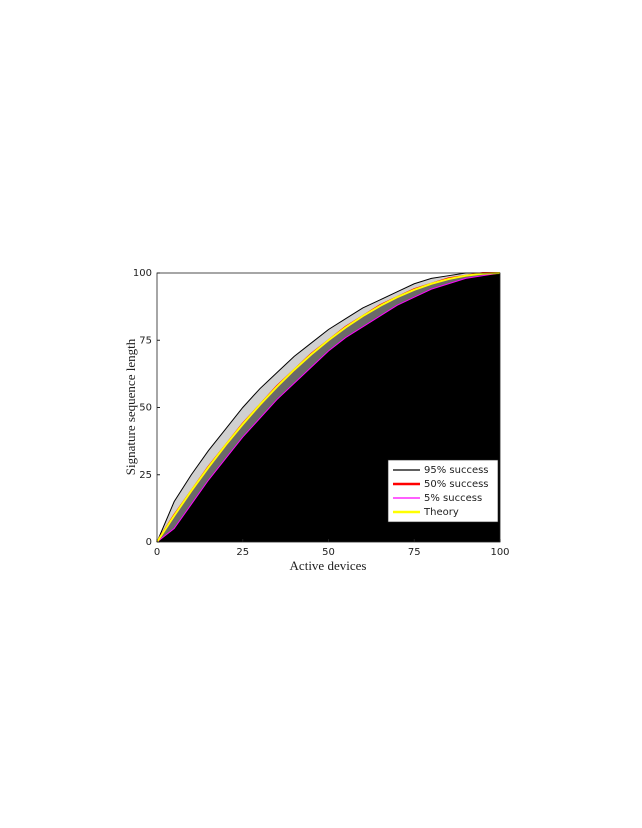 This screenshot has width=642, height=828. What do you see at coordinates (242, 552) in the screenshot?
I see `x-tick-label: 25` at bounding box center [242, 552].